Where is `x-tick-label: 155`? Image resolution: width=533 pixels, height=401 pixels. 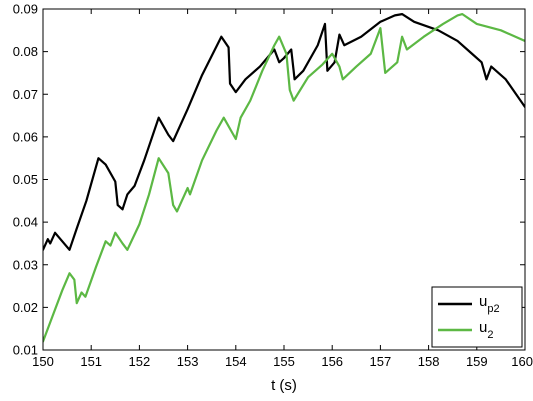 x-tick-label: 155 is located at coordinates (284, 361).